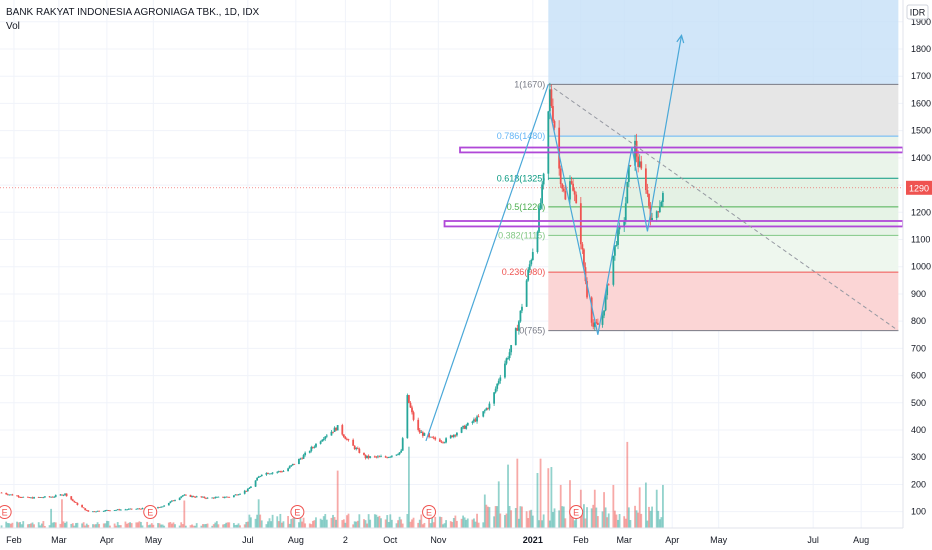 Image resolution: width=932 pixels, height=550 pixels. What do you see at coordinates (918, 294) in the screenshot?
I see `price-tick-label: 900` at bounding box center [918, 294].